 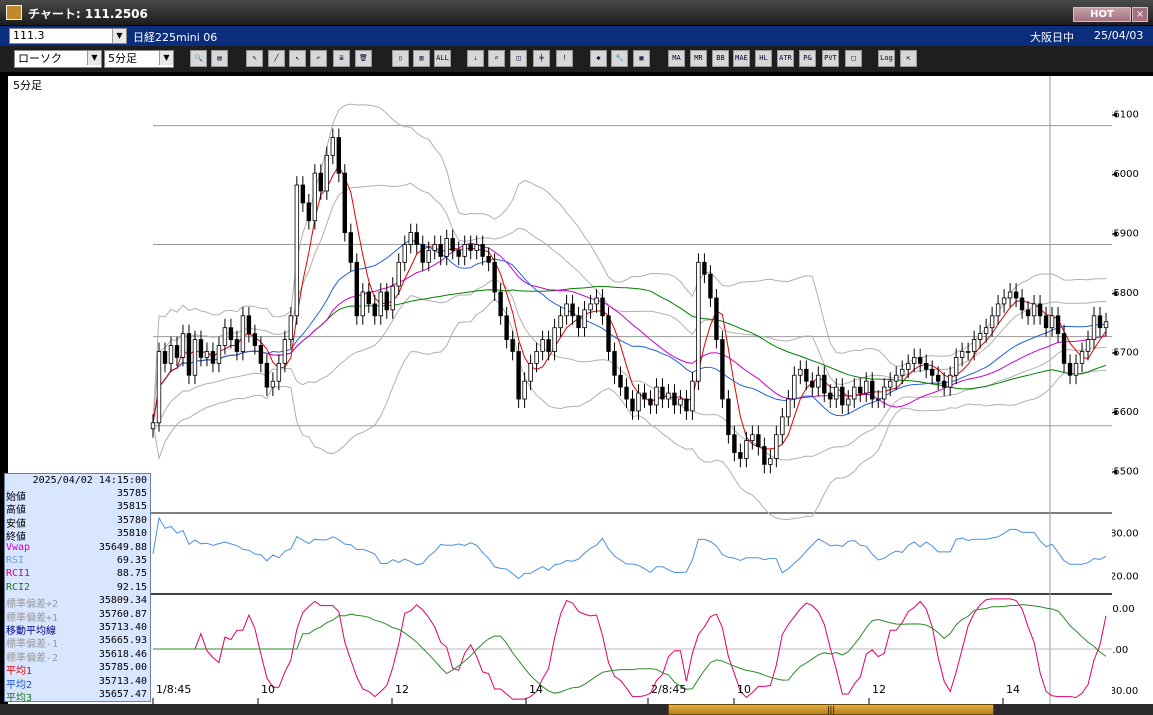 What do you see at coordinates (19, 685) in the screenshot?
I see `info-label: 平均2` at bounding box center [19, 685].